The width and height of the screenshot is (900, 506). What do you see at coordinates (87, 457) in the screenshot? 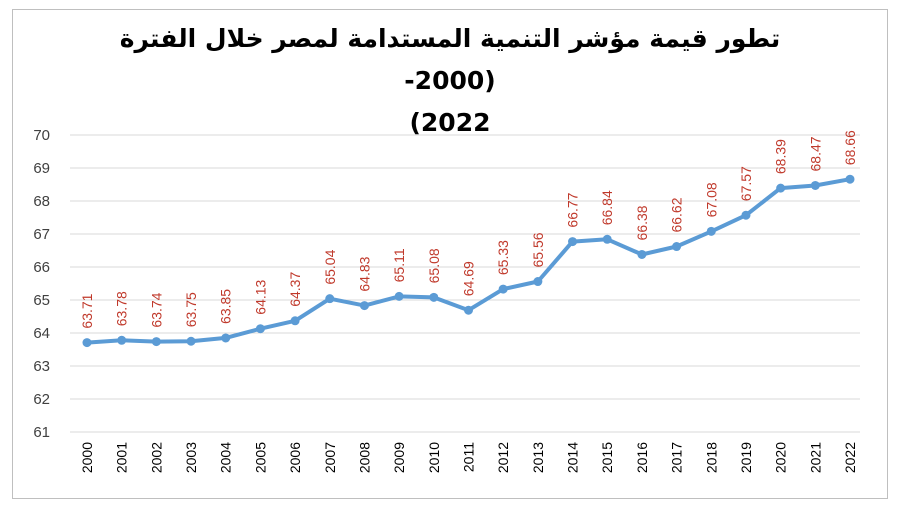
I see `x-tick-label: 2000` at bounding box center [87, 457].